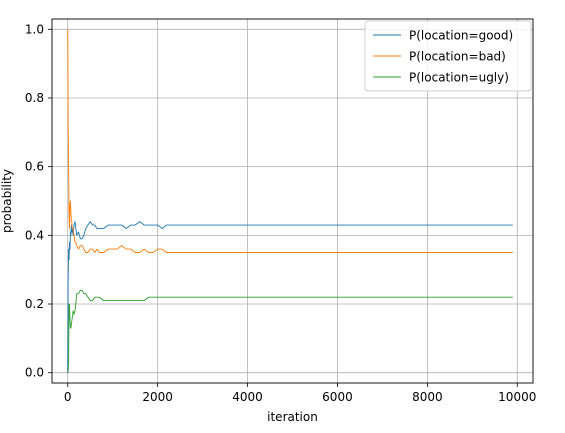 This screenshot has height=433, width=565. What do you see at coordinates (34, 98) in the screenshot?
I see `y-tick-label-4: 0.8` at bounding box center [34, 98].